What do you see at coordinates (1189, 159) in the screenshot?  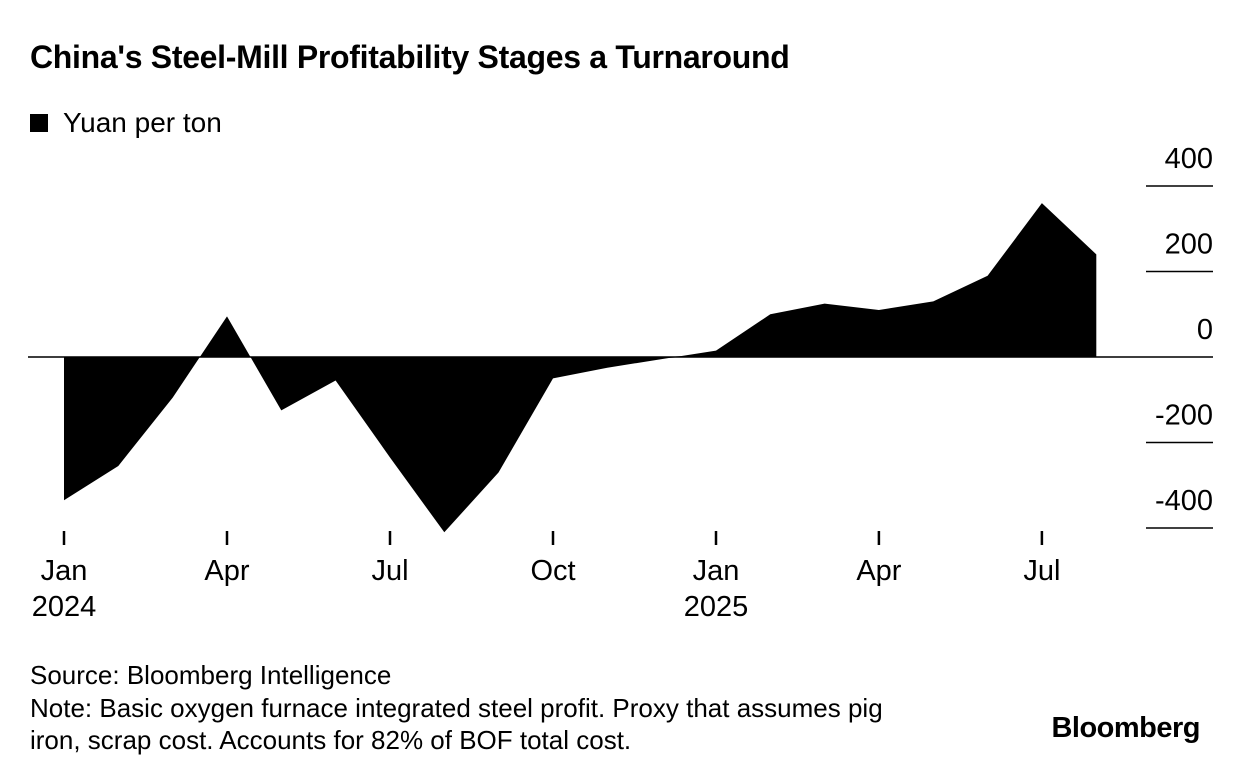 I see `y-axis-tick-label: 400` at bounding box center [1189, 159].